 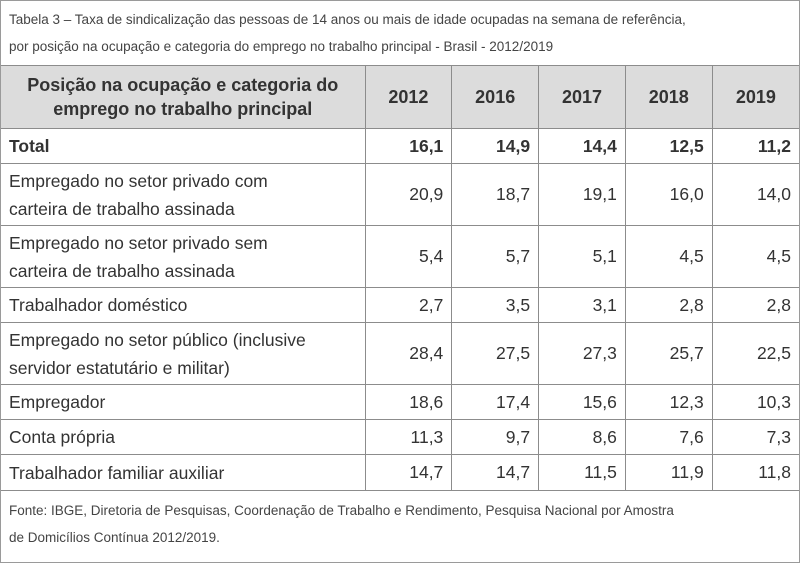 What do you see at coordinates (755, 402) in the screenshot?
I see `cell-value: 10,3` at bounding box center [755, 402].